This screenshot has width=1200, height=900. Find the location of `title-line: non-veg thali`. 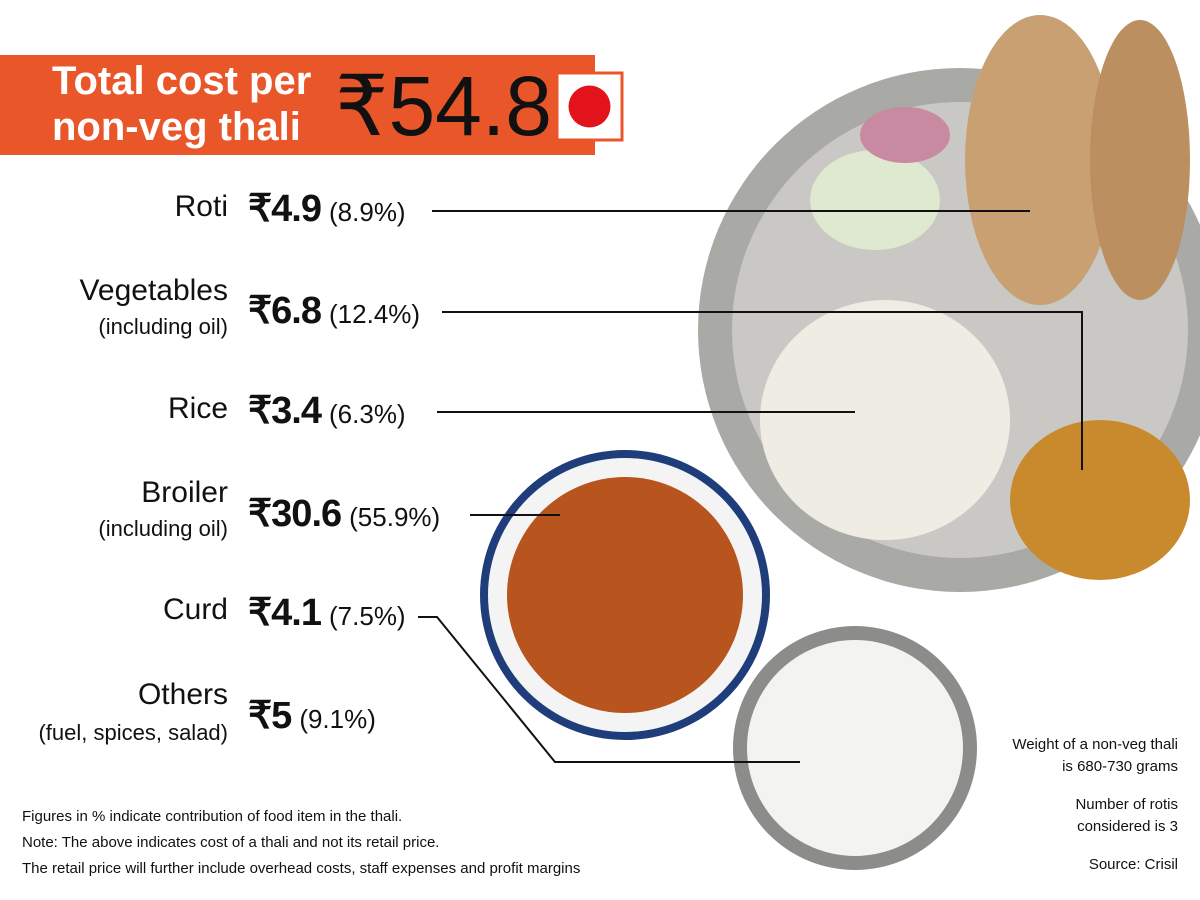

title-line: non-veg thali is located at coordinates (176, 127).